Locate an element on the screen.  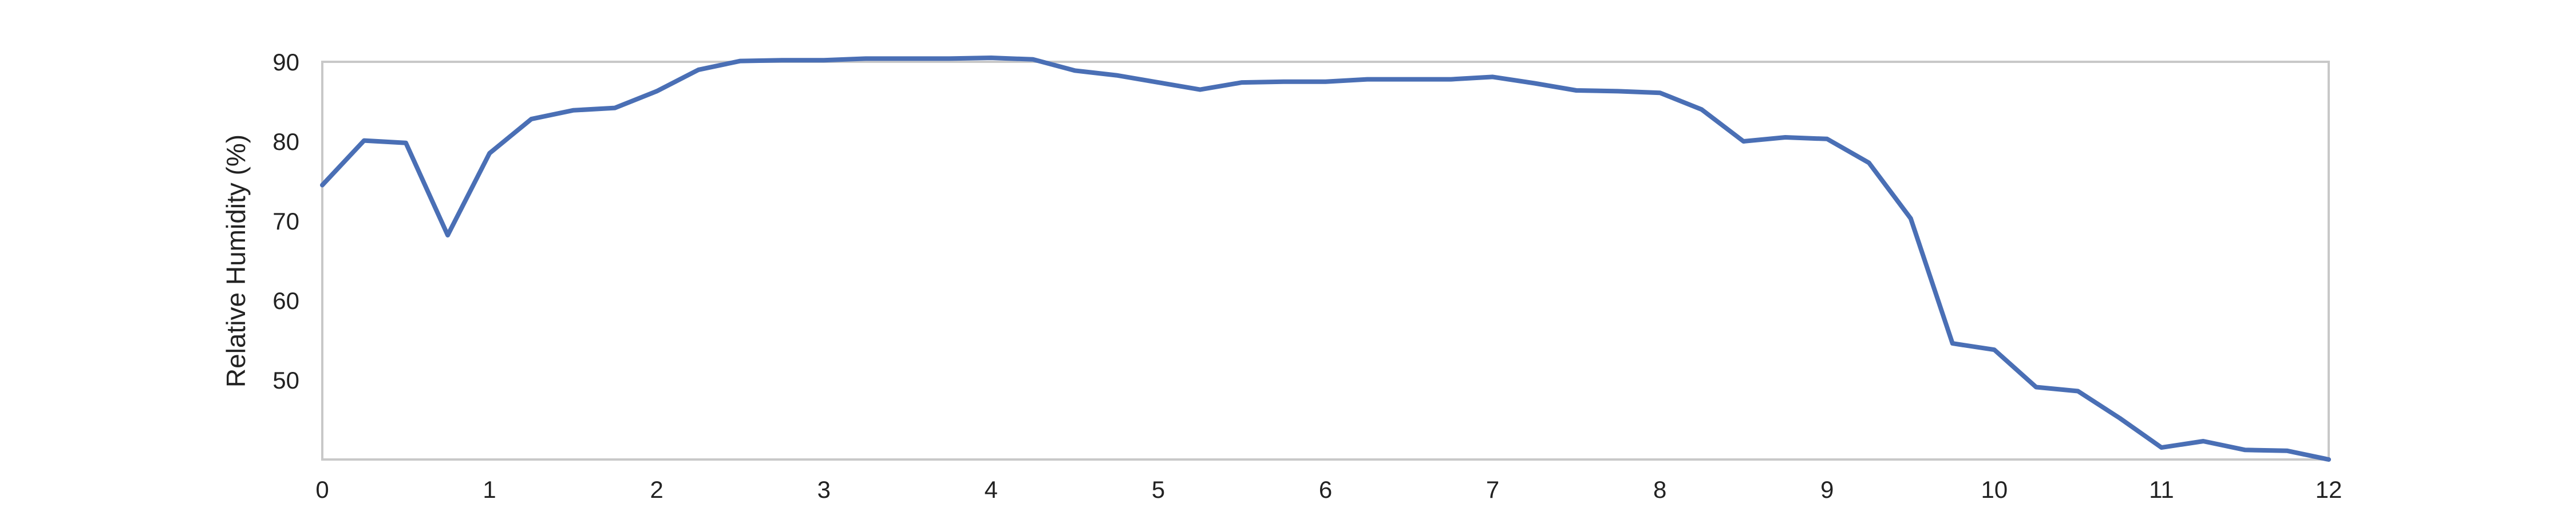
y-tick-label: 80 is located at coordinates (285, 141).